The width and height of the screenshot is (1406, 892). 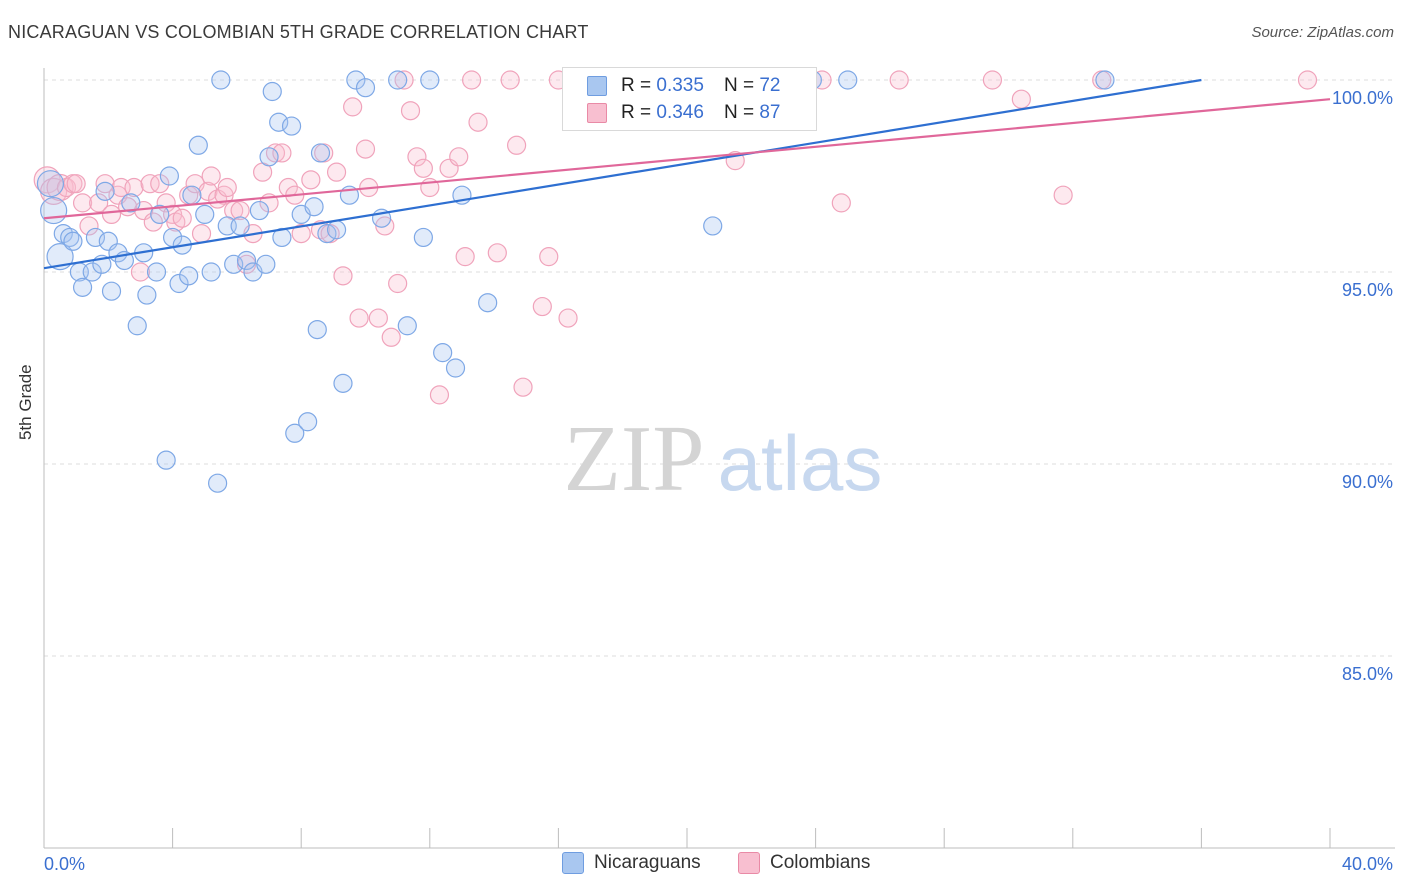 What do you see at coordinates (770, 112) in the screenshot?
I see `legend-n-value: 87` at bounding box center [770, 112].